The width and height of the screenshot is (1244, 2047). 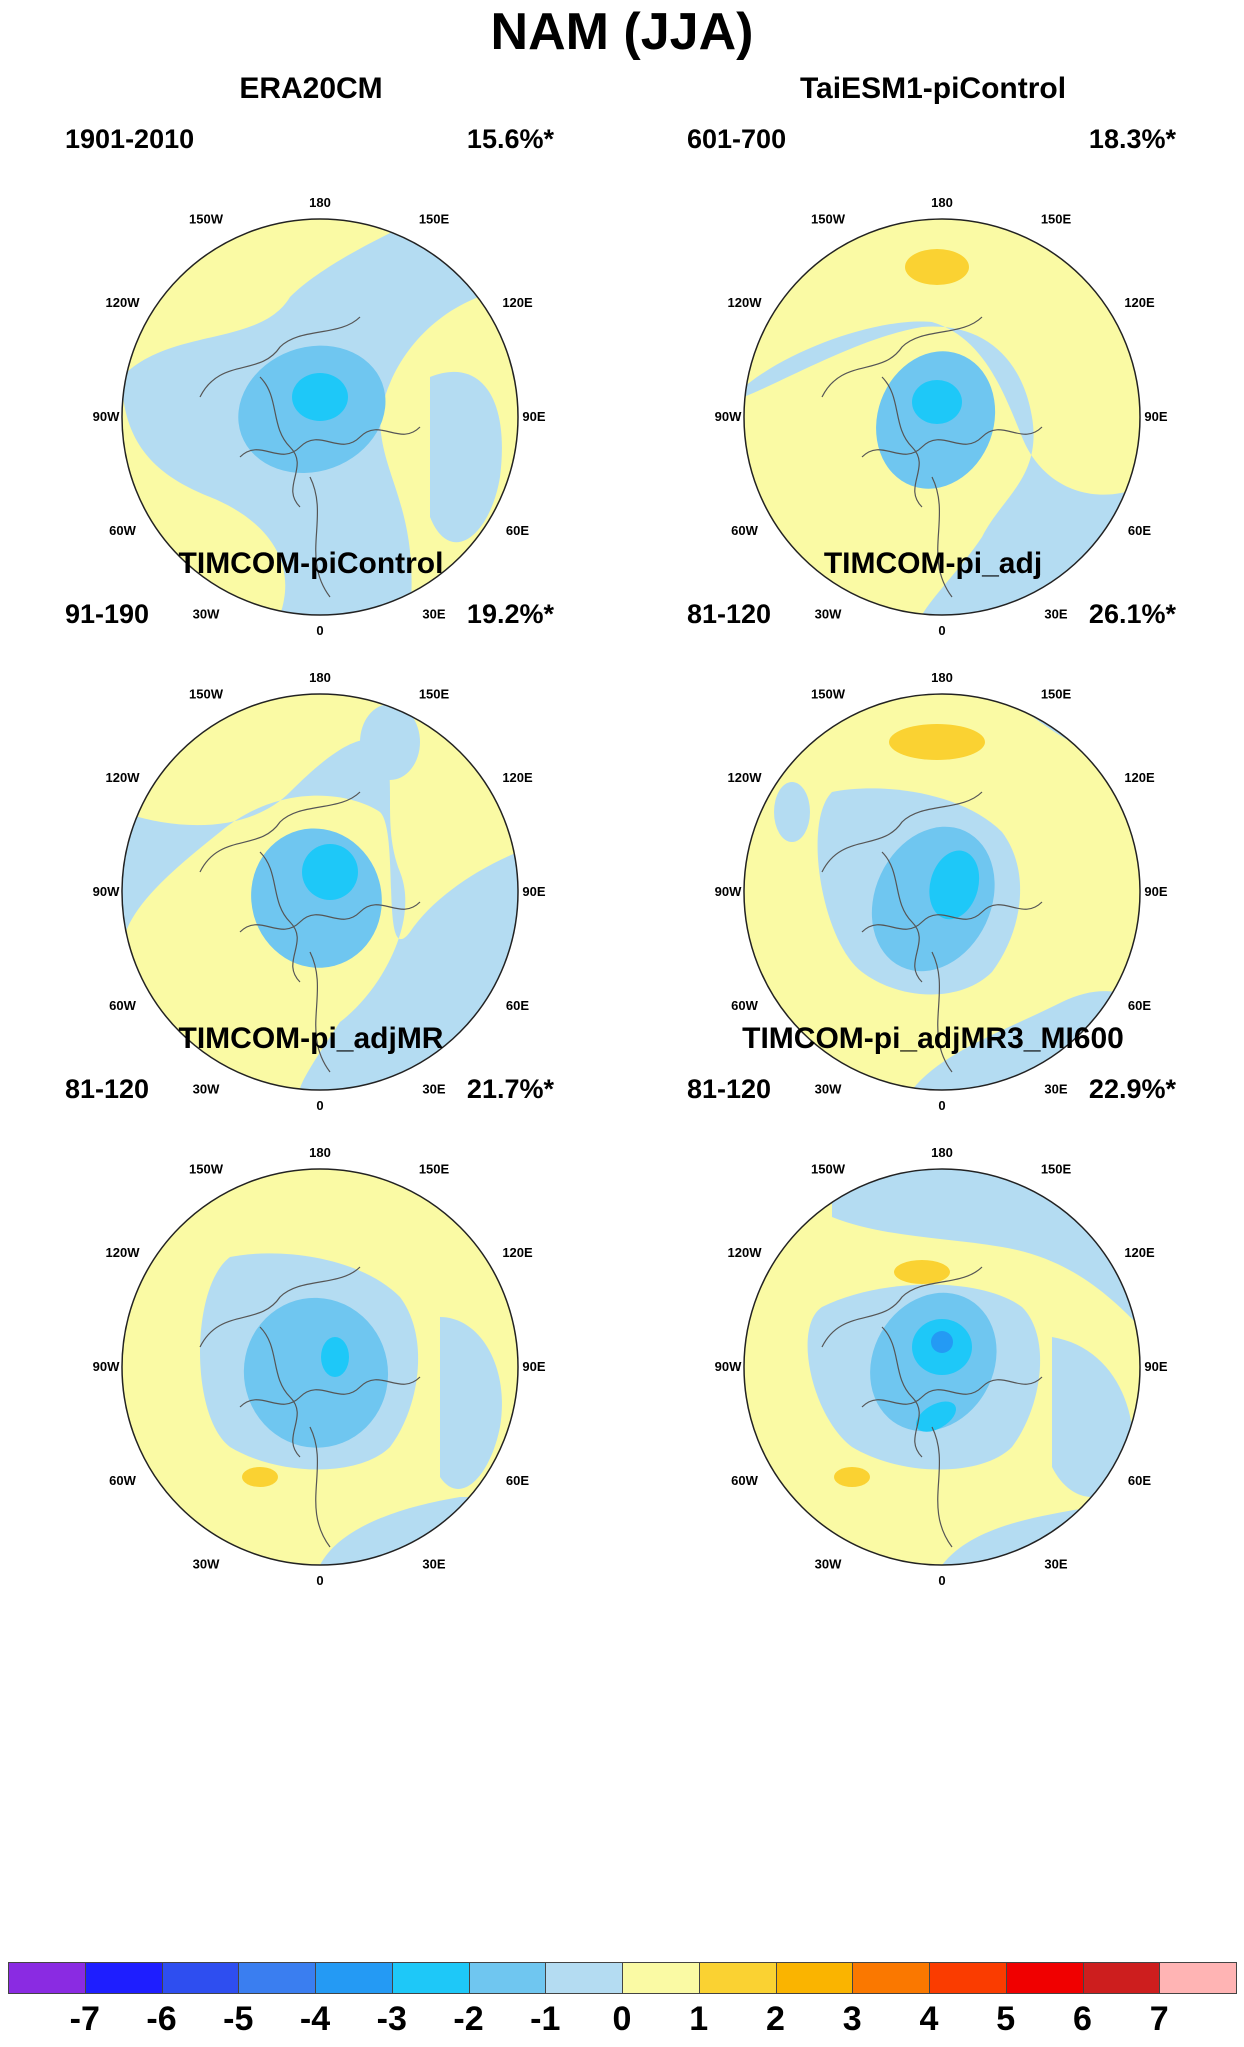 I want to click on colorbar-tick-label: 3, so click(x=852, y=2019).